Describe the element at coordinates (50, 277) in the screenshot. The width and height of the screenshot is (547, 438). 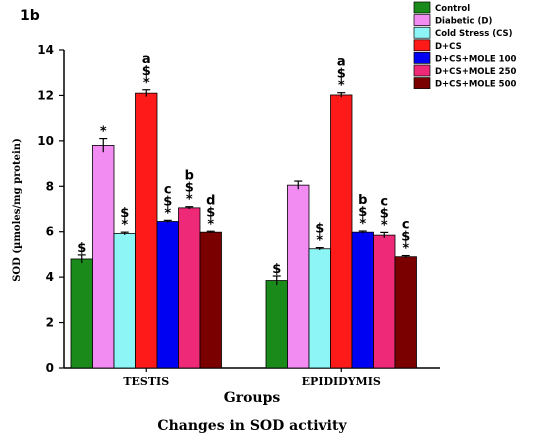
I see `y-tick-label: 4` at that location.